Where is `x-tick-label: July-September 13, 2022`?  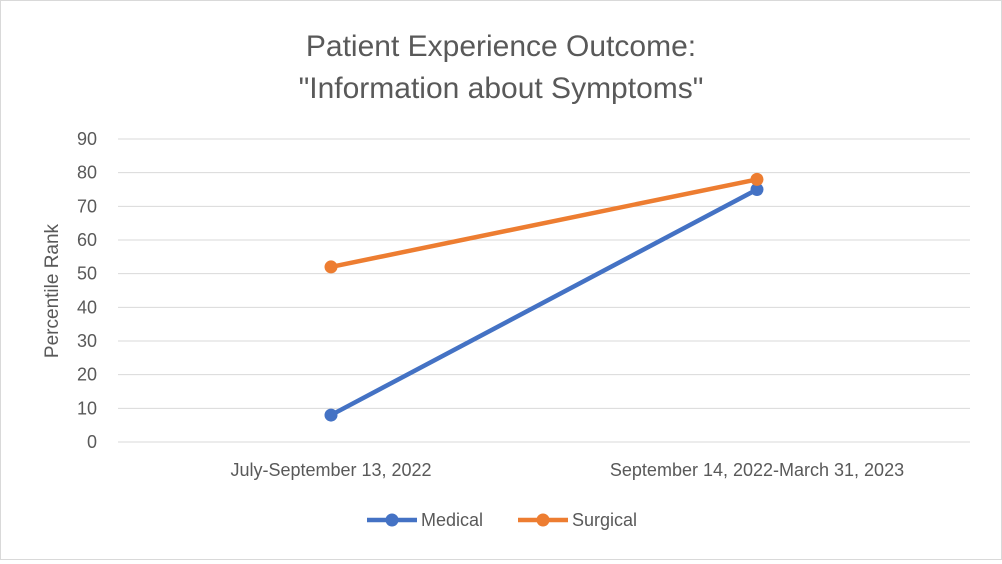
x-tick-label: July-September 13, 2022 is located at coordinates (330, 470).